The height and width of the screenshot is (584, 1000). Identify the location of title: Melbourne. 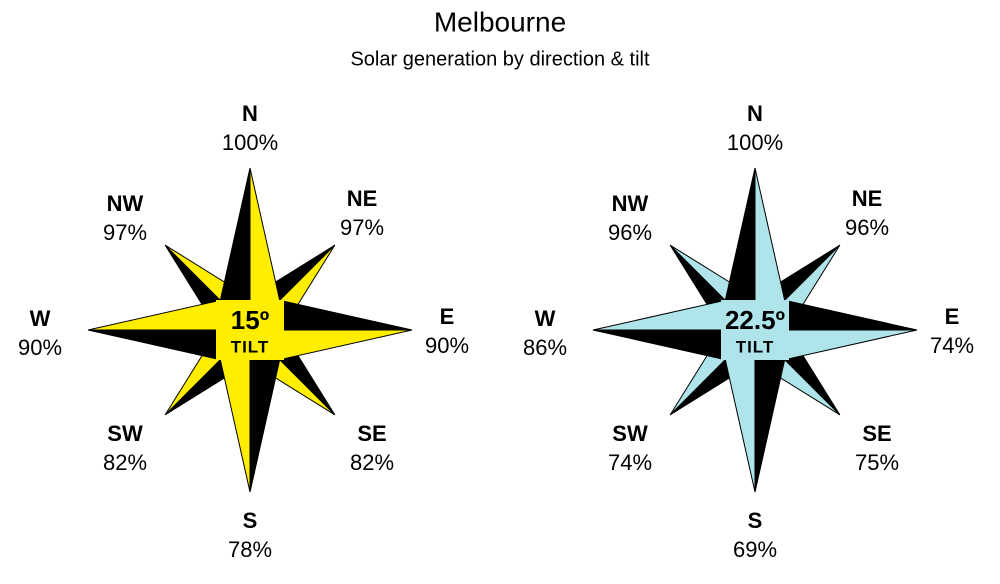
(500, 21).